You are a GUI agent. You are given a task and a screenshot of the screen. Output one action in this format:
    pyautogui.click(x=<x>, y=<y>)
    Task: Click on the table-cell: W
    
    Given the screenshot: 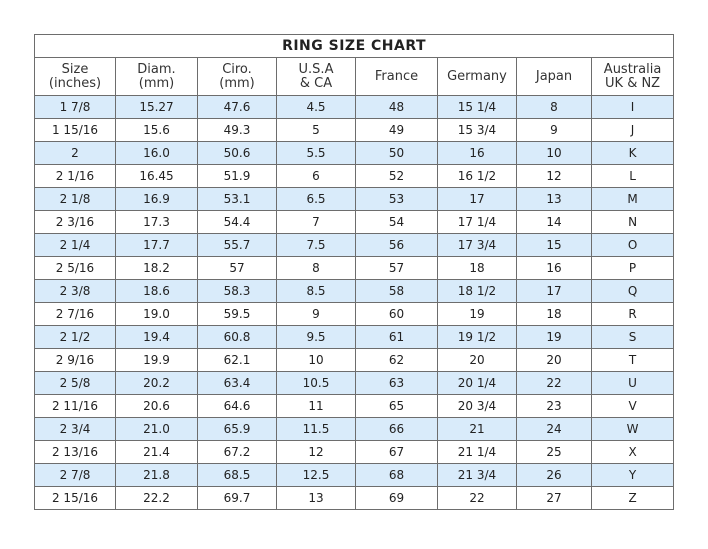 What is the action you would take?
    pyautogui.click(x=632, y=429)
    